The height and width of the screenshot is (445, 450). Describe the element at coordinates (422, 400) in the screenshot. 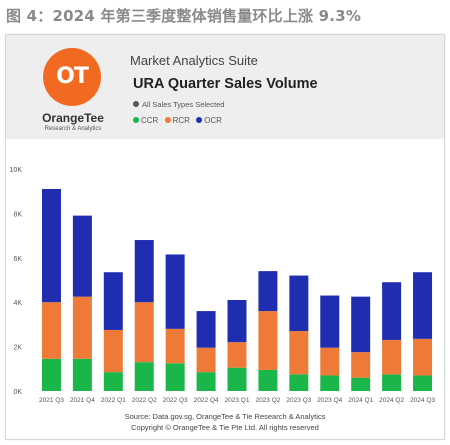

I see `x-tick-label: 2024 Q3` at that location.